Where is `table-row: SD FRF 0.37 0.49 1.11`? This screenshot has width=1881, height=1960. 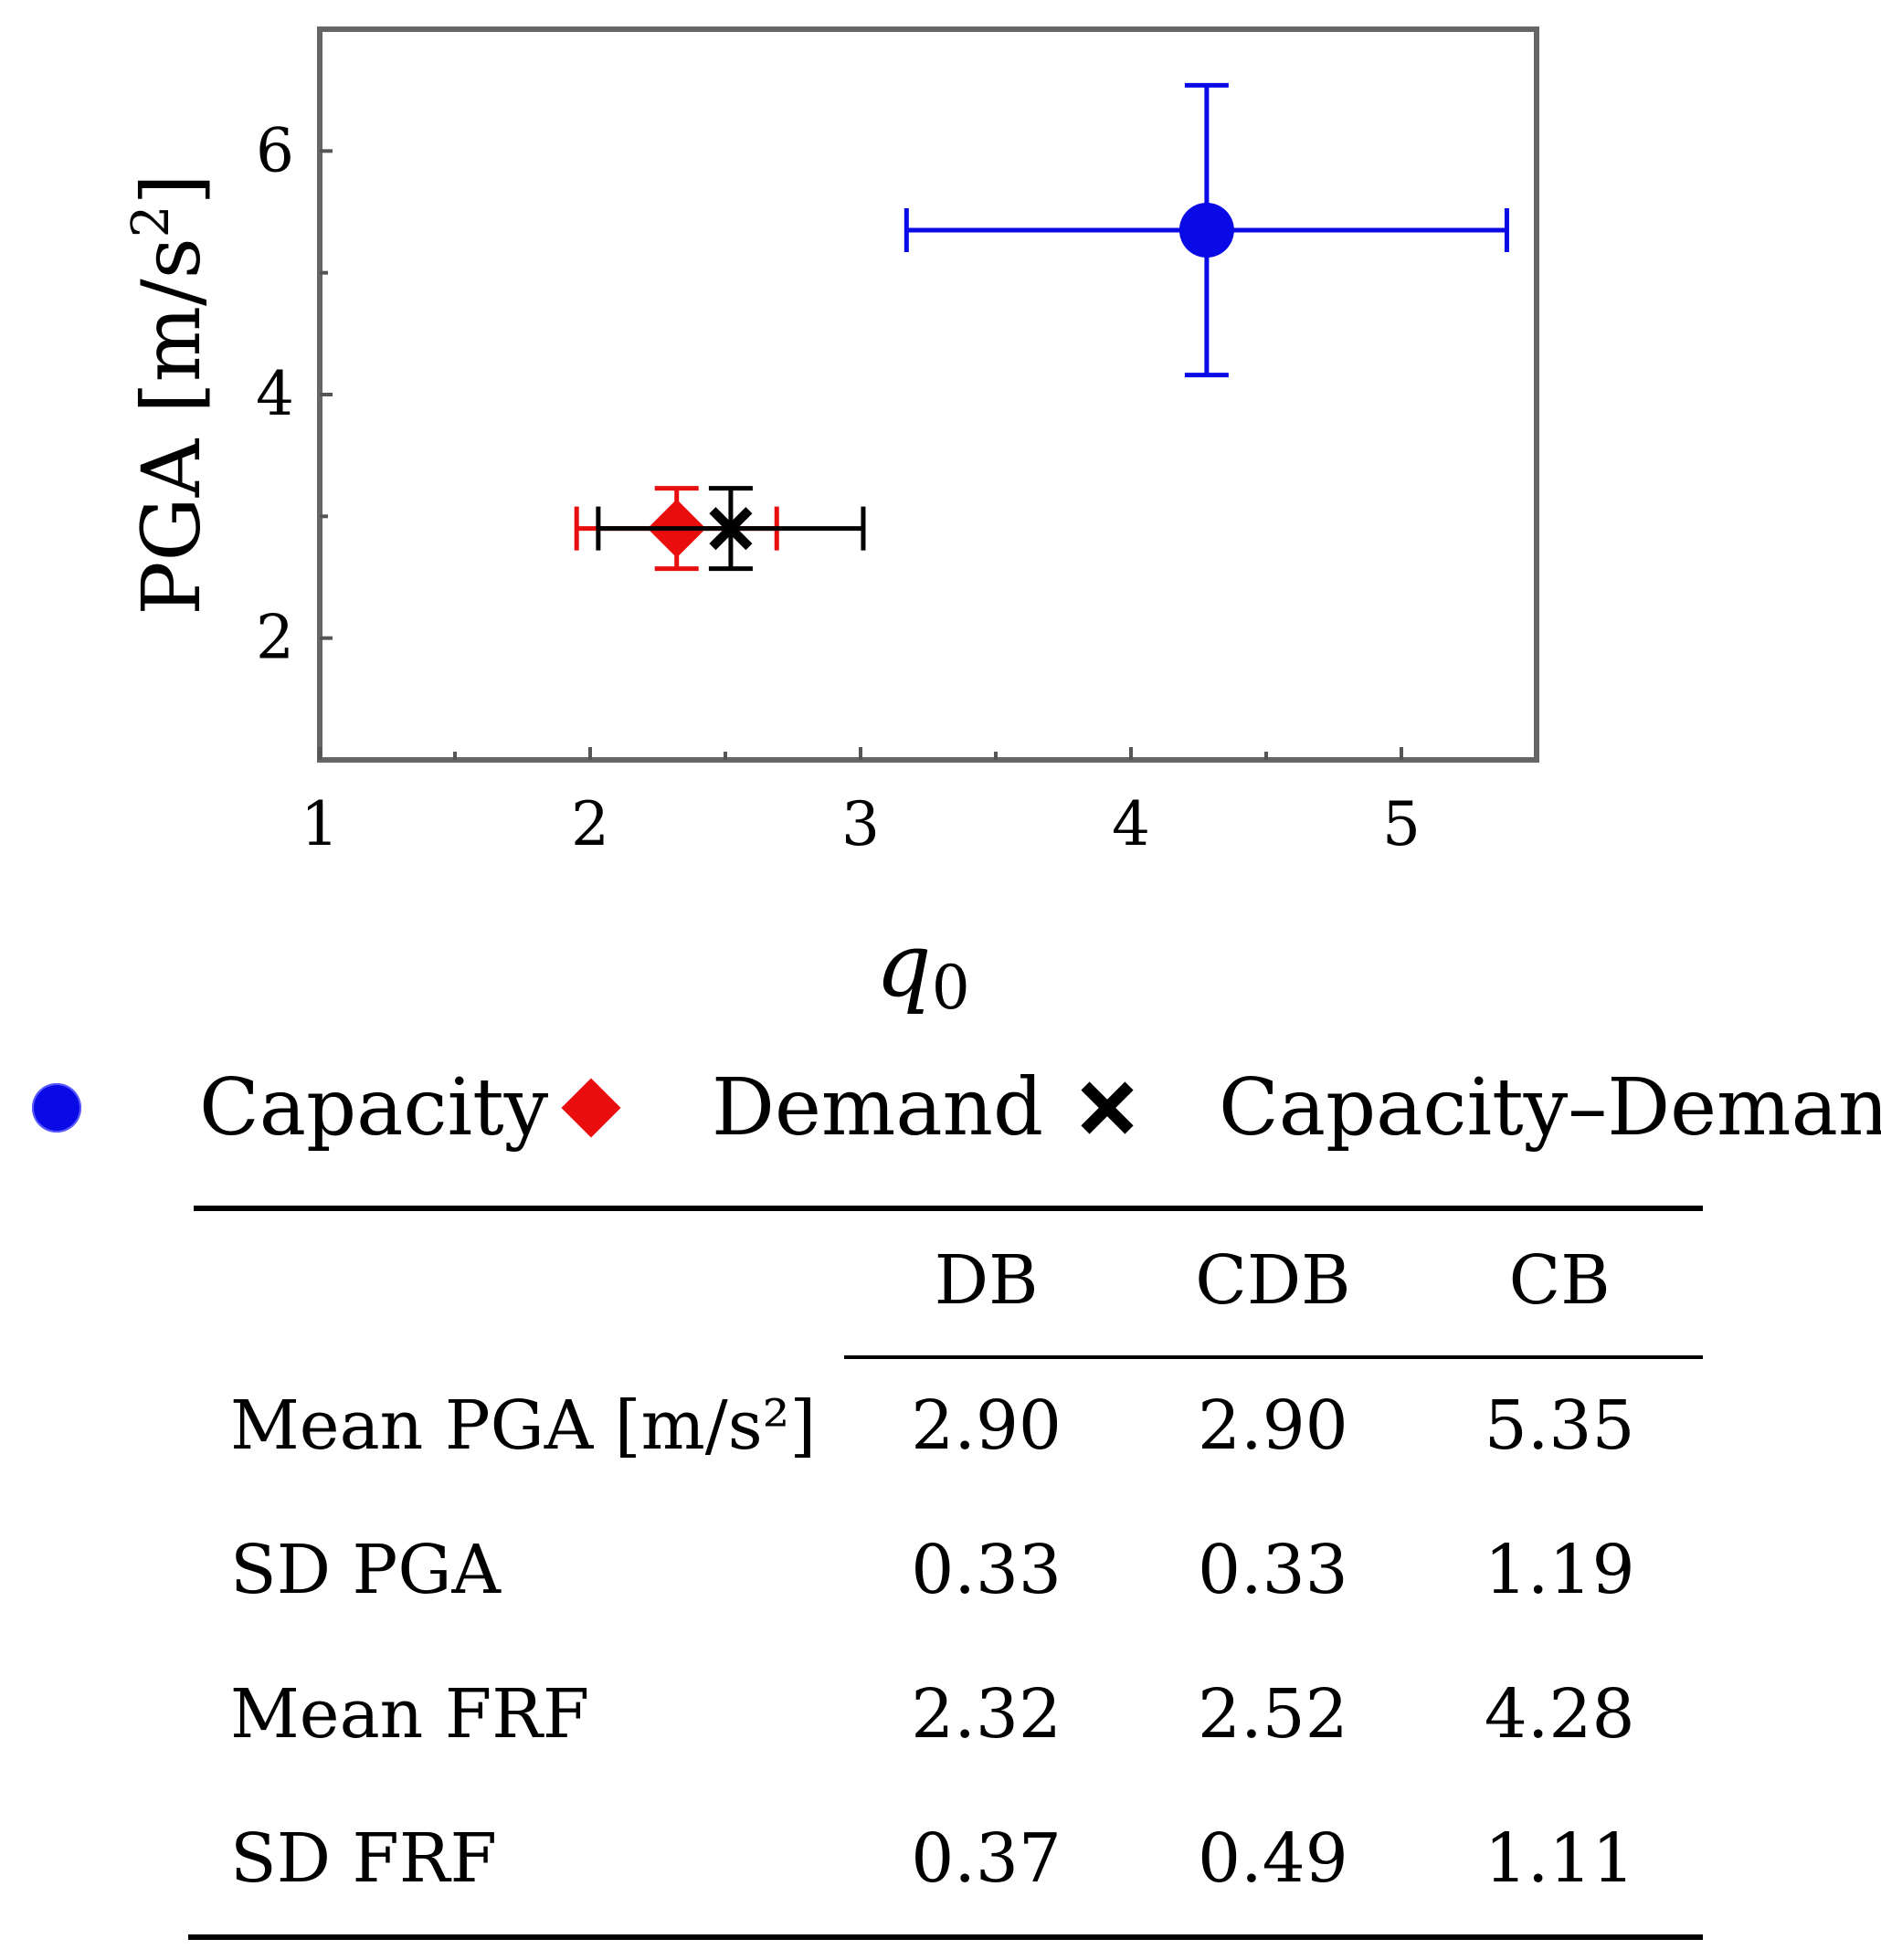
table-row: SD FRF 0.37 0.49 1.11 is located at coordinates (948, 1858).